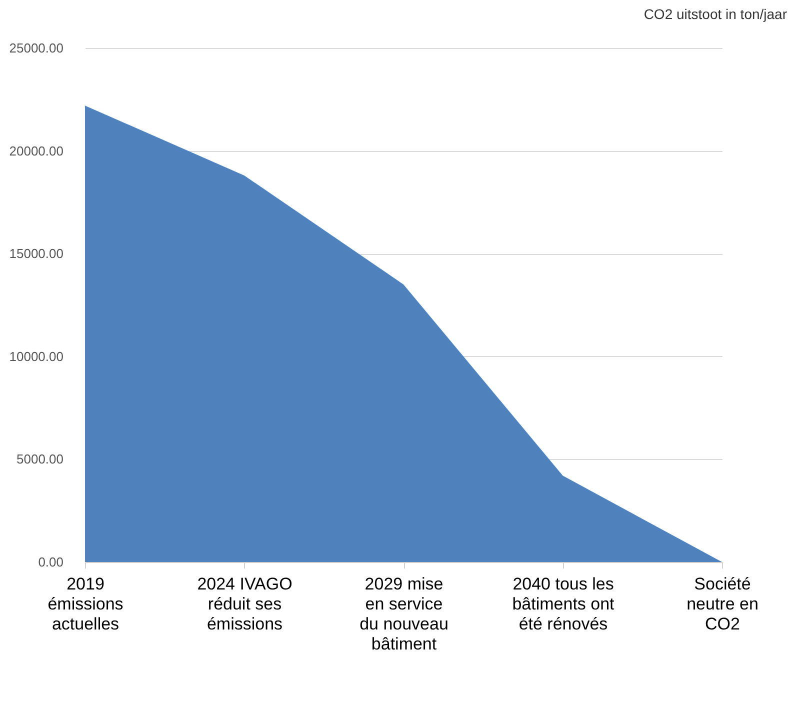 The image size is (792, 703). I want to click on y-tick-label: 0.00, so click(51, 562).